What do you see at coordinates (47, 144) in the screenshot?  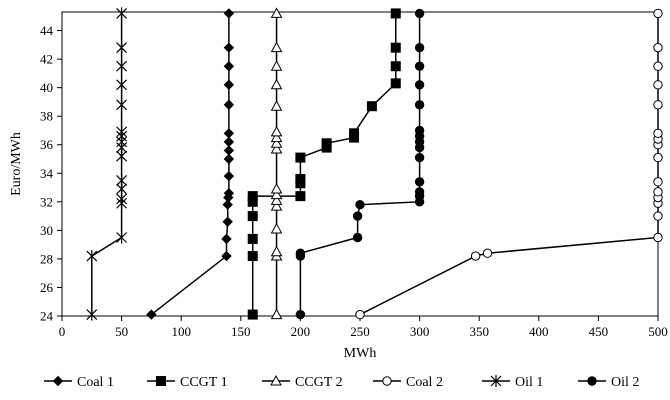 I see `y-tick-label: 36` at bounding box center [47, 144].